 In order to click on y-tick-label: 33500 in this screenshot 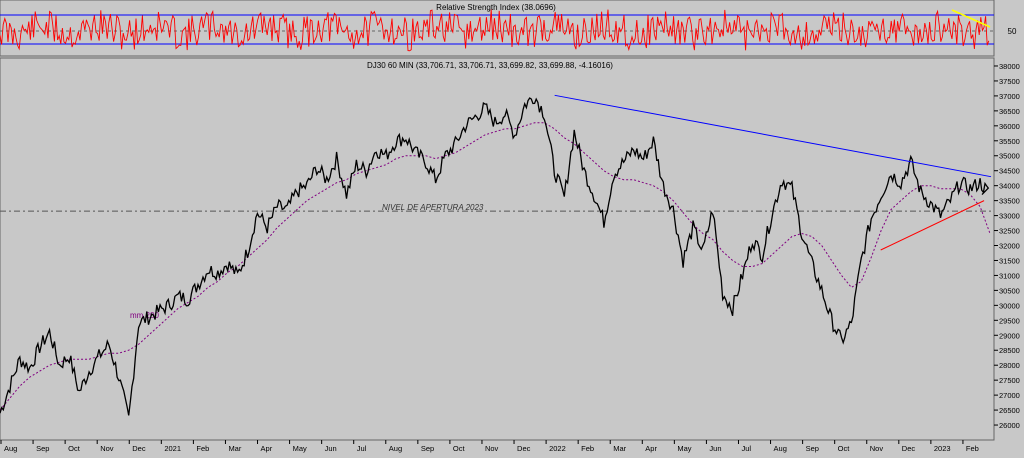, I will do `click(1009, 201)`.